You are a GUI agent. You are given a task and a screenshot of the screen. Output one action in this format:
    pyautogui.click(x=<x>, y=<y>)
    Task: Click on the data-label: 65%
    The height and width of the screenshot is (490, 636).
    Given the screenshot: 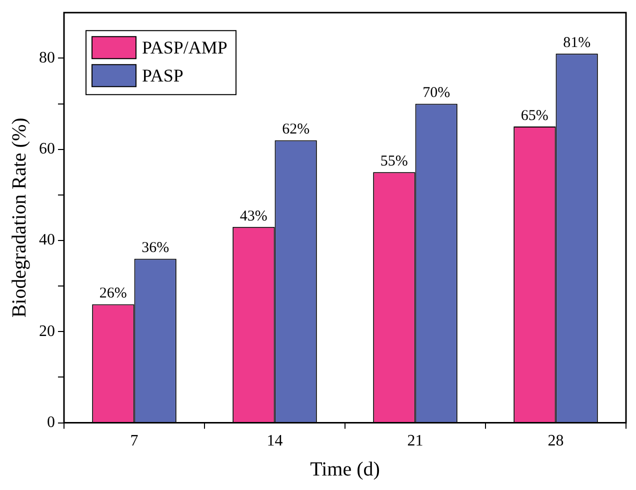 What is the action you would take?
    pyautogui.click(x=534, y=116)
    